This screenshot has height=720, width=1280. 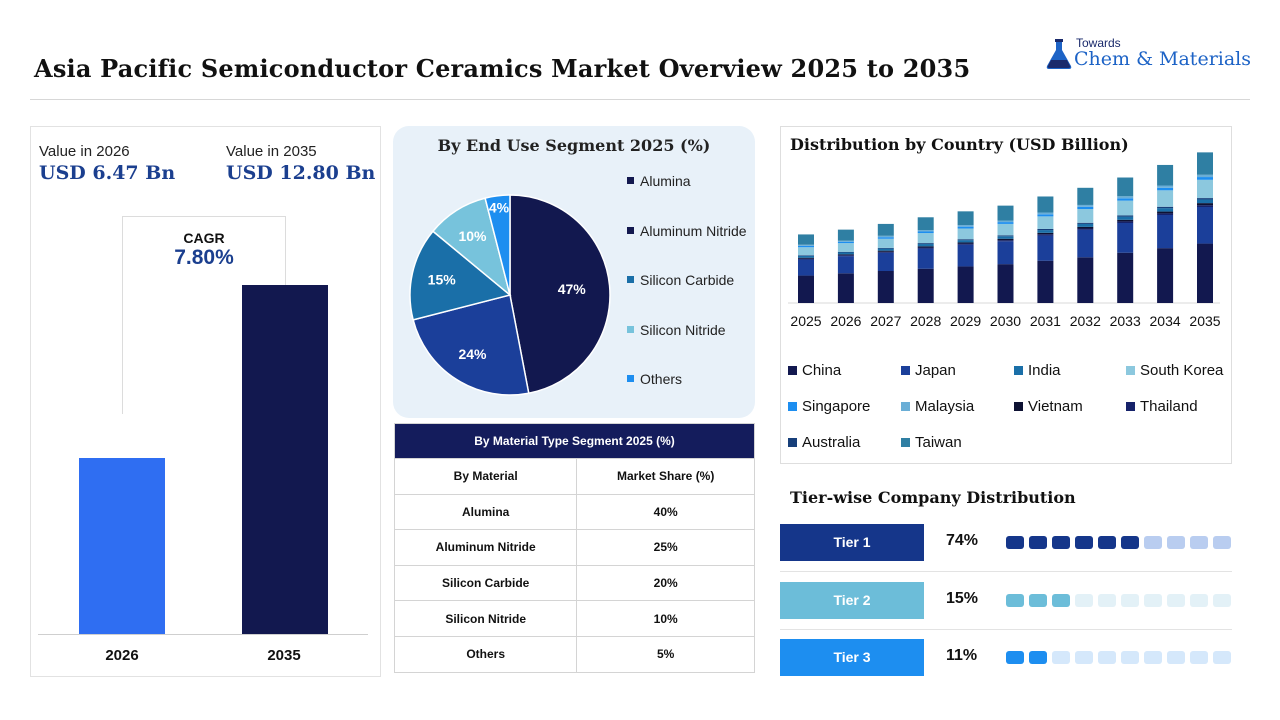 What do you see at coordinates (928, 370) in the screenshot?
I see `country-legend-item: Japan` at bounding box center [928, 370].